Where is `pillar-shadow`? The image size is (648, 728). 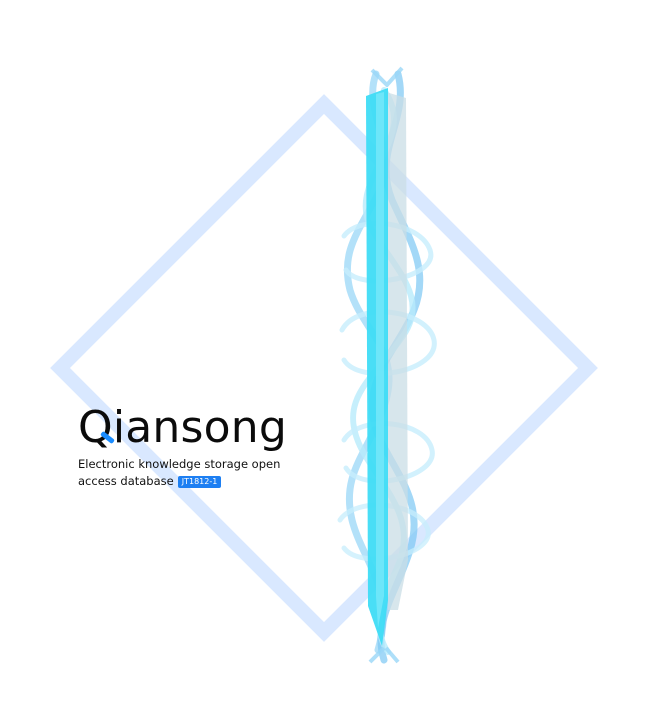 pillar-shadow is located at coordinates (397, 351).